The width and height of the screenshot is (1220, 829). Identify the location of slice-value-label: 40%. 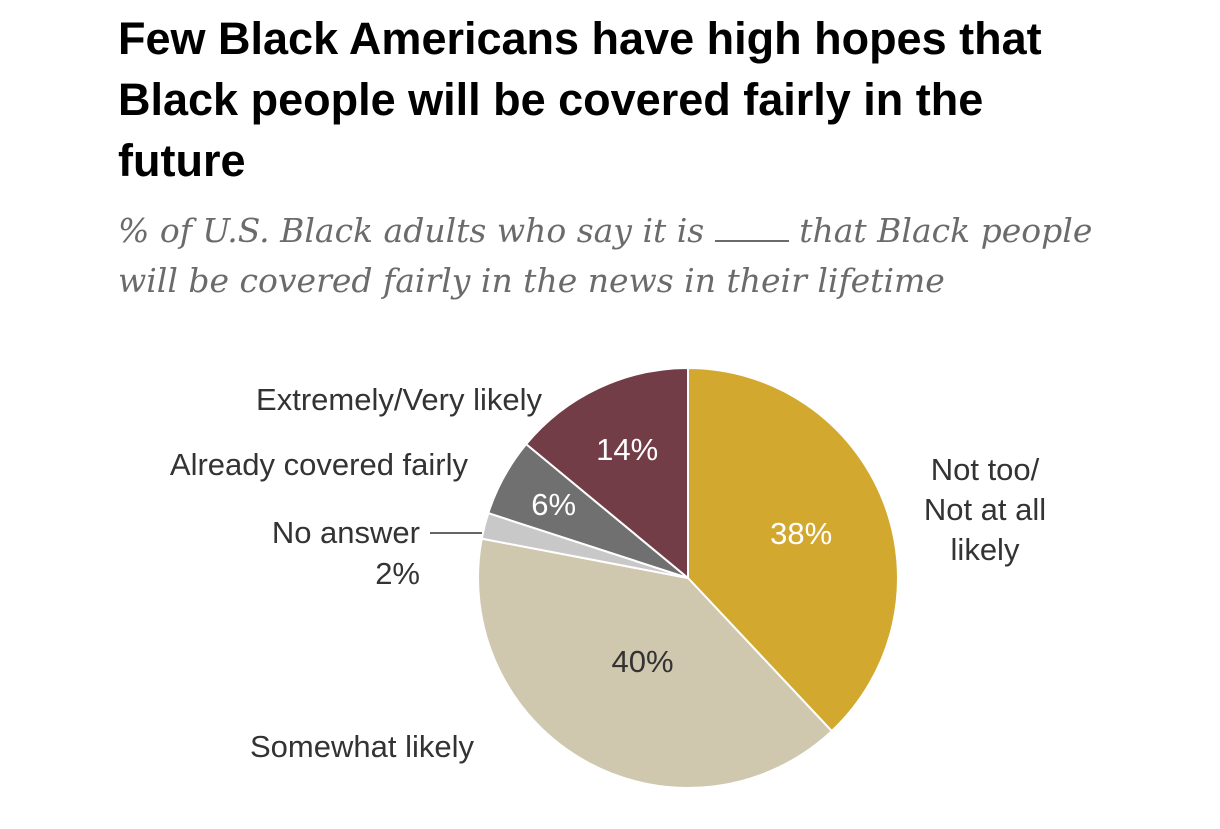
(642, 661).